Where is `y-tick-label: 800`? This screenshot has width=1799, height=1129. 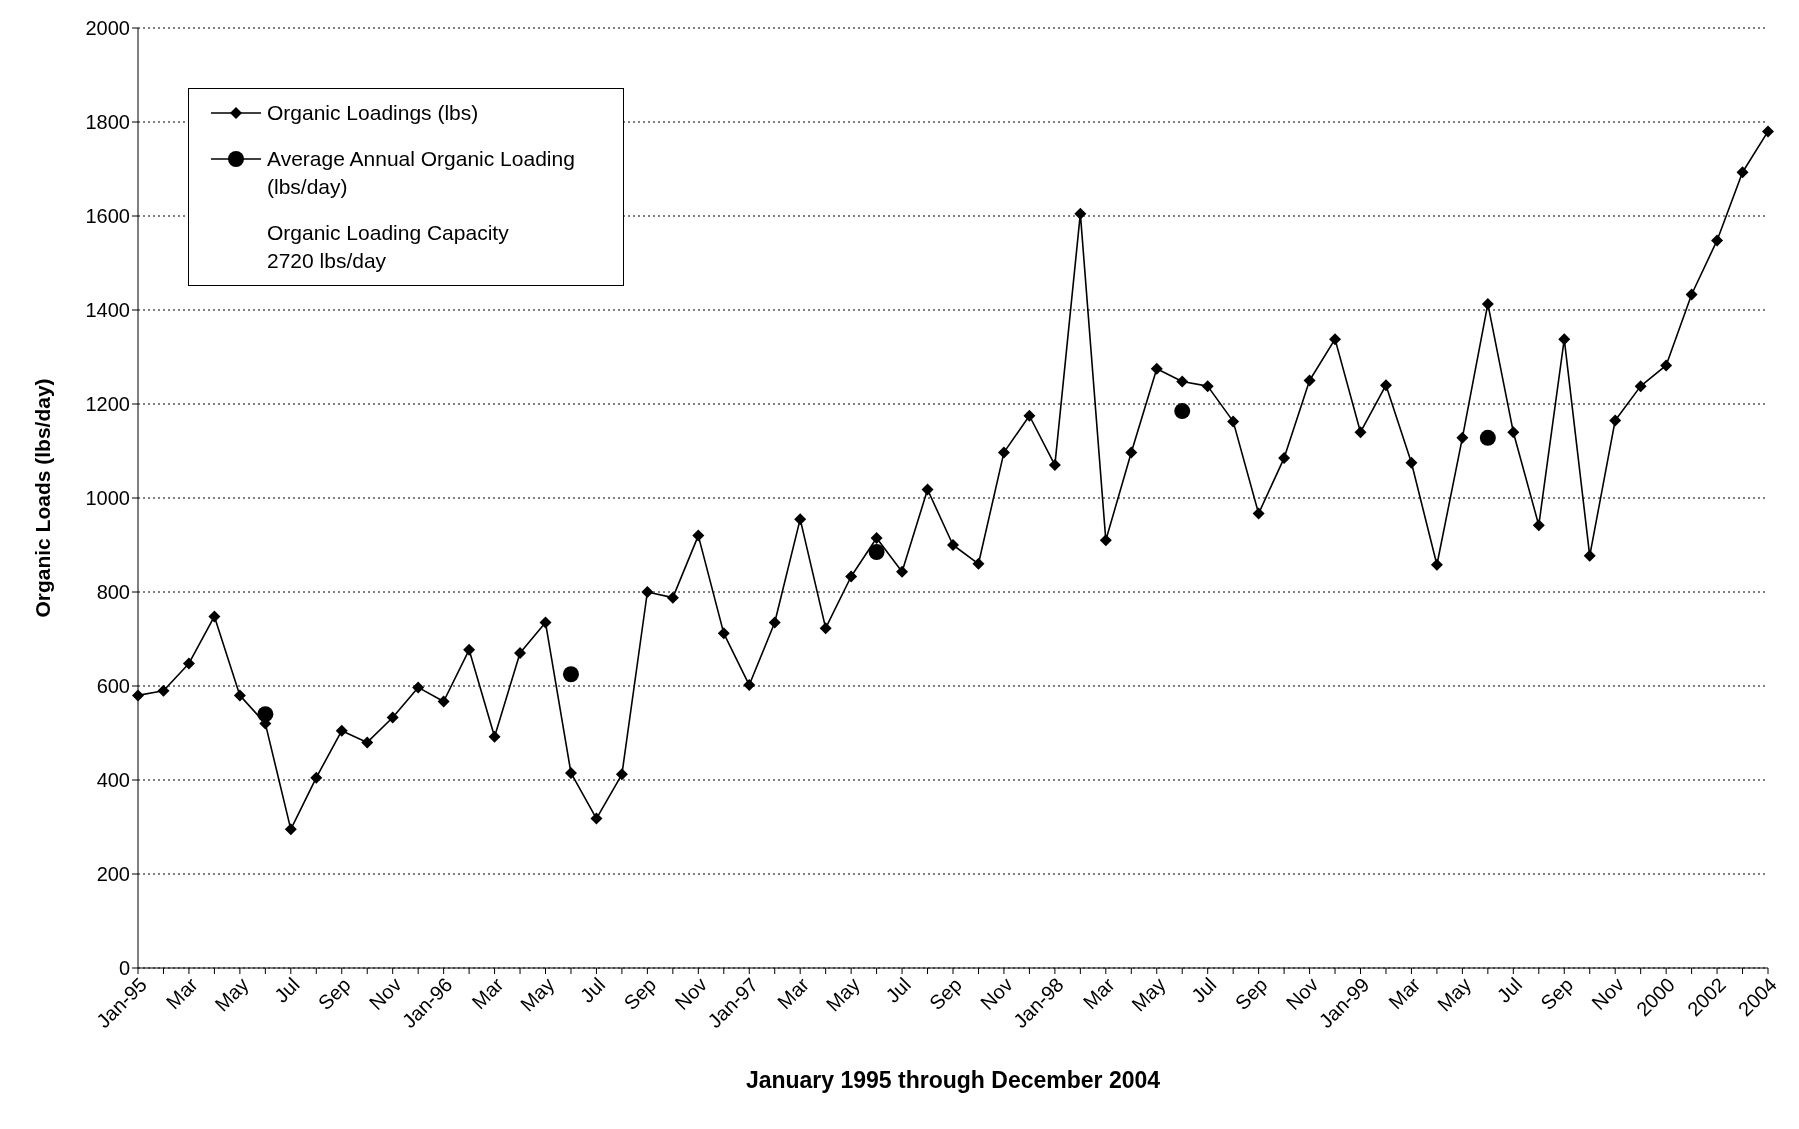 y-tick-label: 800 is located at coordinates (113, 592).